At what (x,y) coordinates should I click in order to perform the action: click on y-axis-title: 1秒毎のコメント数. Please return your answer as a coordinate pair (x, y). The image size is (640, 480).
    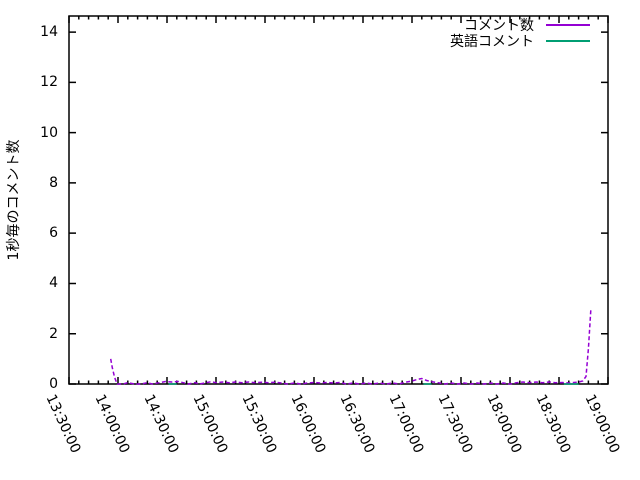
    Looking at the image, I should click on (14, 200).